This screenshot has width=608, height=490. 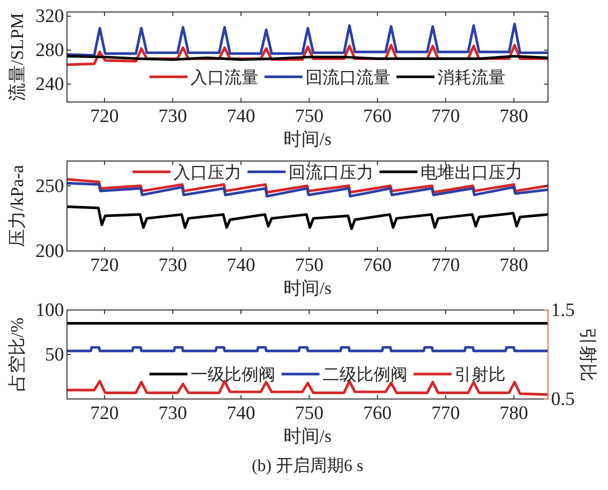 I want to click on y-tick-label: 320, so click(x=50, y=17).